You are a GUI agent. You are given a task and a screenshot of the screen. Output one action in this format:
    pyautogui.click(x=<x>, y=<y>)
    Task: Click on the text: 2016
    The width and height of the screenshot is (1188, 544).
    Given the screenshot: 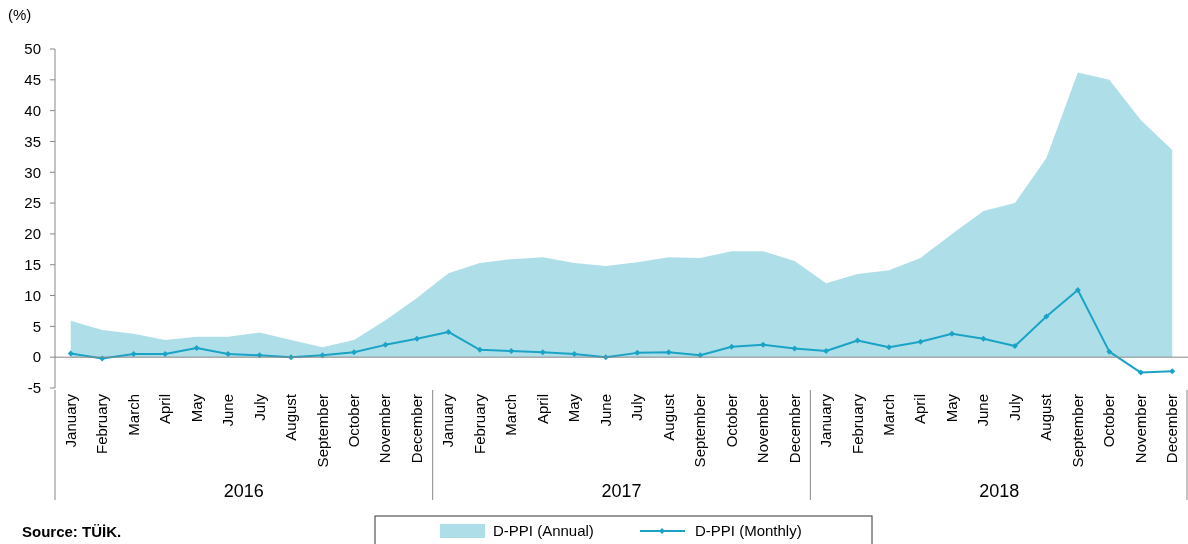 What is the action you would take?
    pyautogui.click(x=243, y=491)
    